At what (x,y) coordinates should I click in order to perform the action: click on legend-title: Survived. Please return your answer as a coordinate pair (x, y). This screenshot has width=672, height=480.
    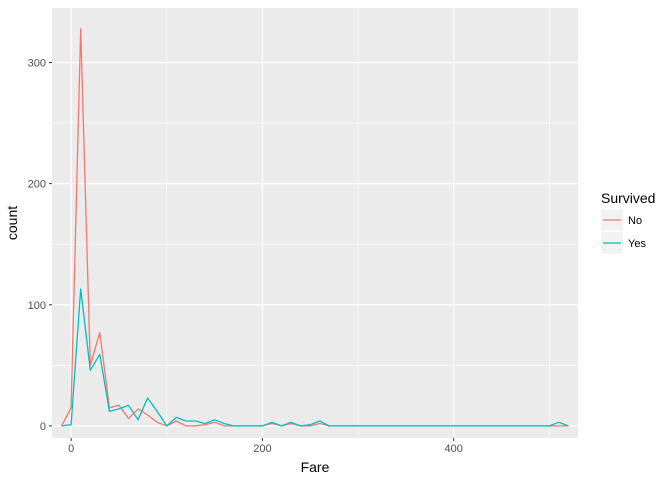
    Looking at the image, I should click on (628, 198).